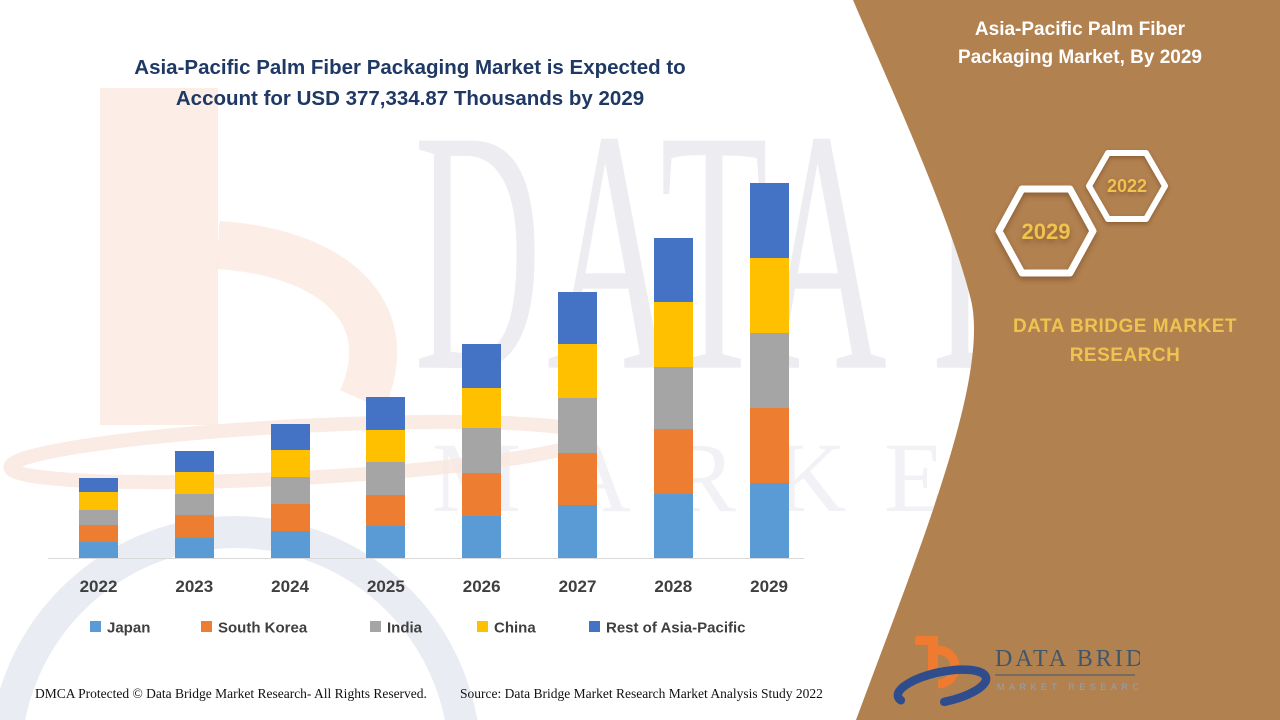 The image size is (1280, 720). I want to click on bar-segment-2028-china, so click(673, 334).